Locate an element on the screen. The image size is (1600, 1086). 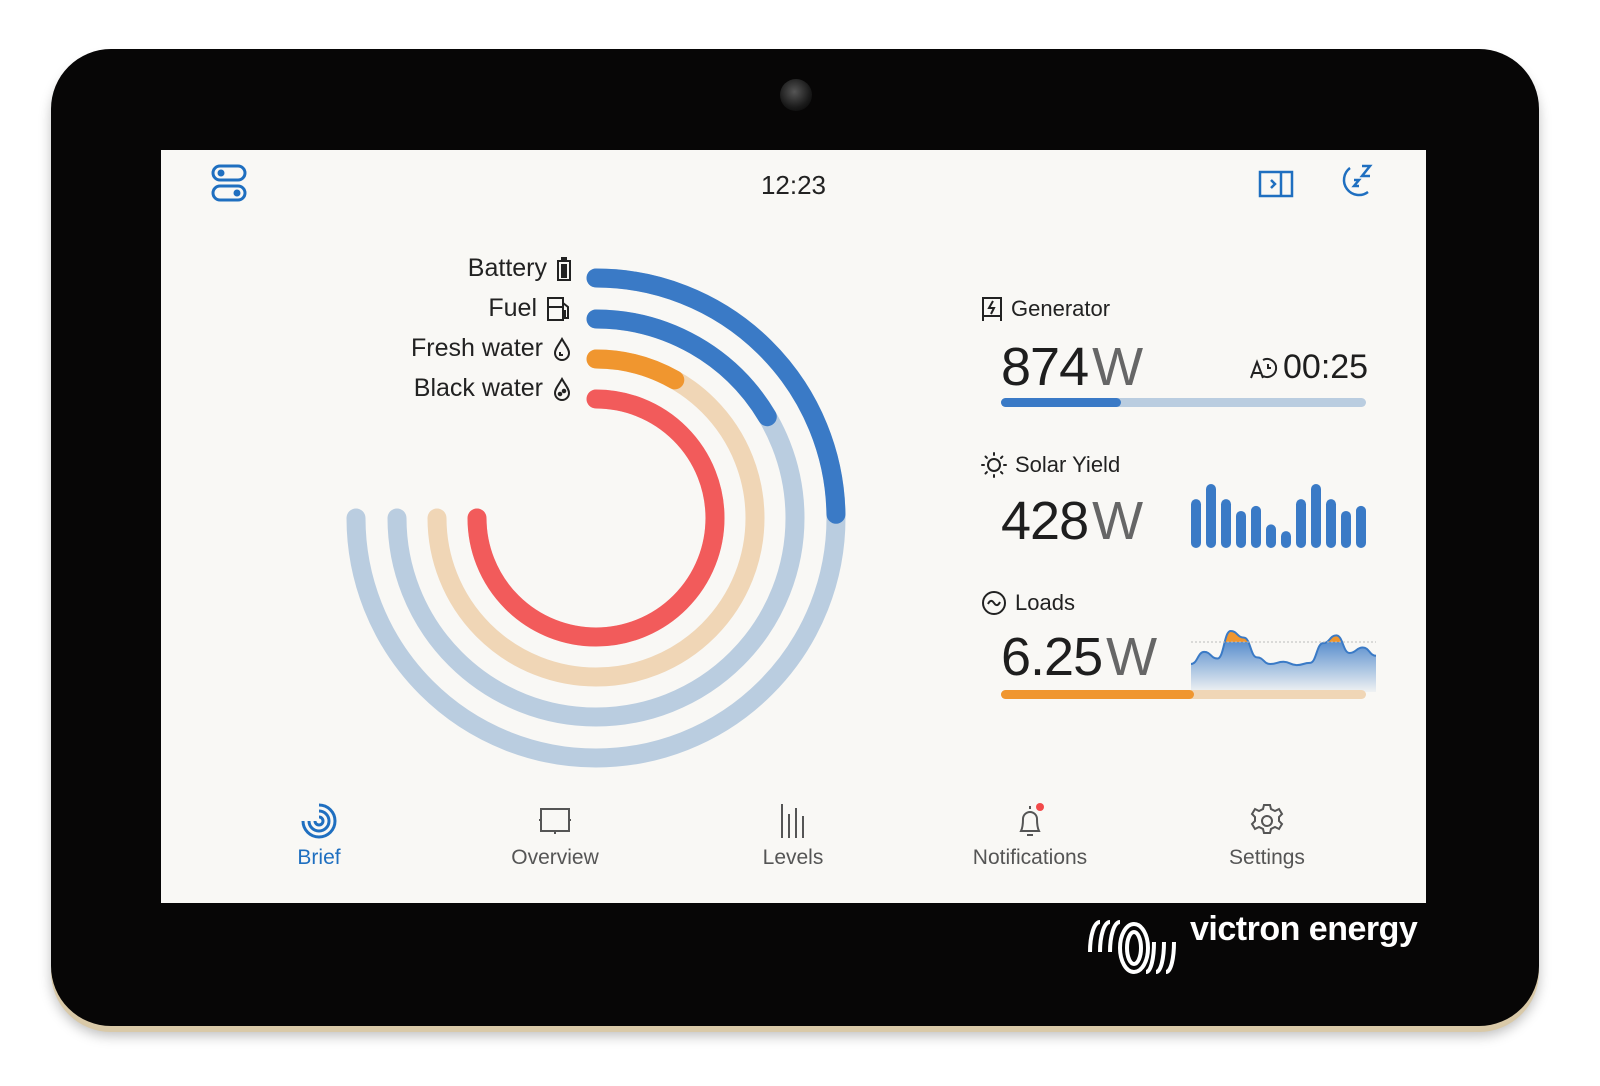
gear-icon is located at coordinates (1267, 819).